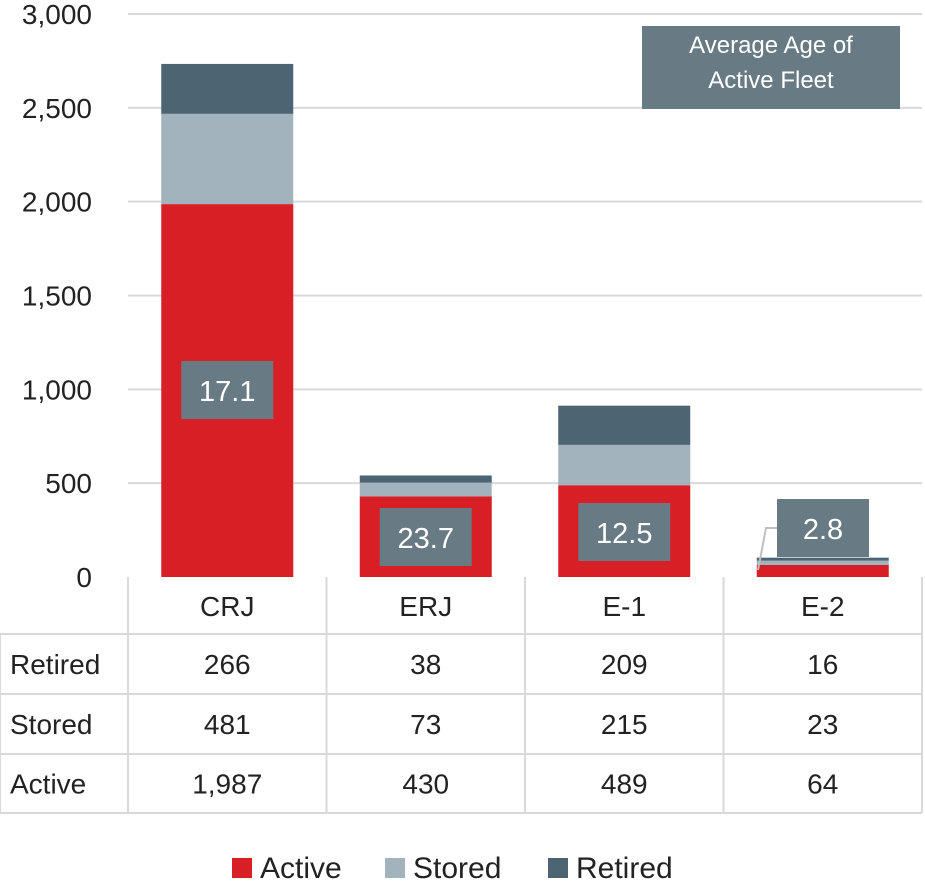 The width and height of the screenshot is (925, 881). Describe the element at coordinates (227, 88) in the screenshot. I see `bar-retired-crj` at that location.